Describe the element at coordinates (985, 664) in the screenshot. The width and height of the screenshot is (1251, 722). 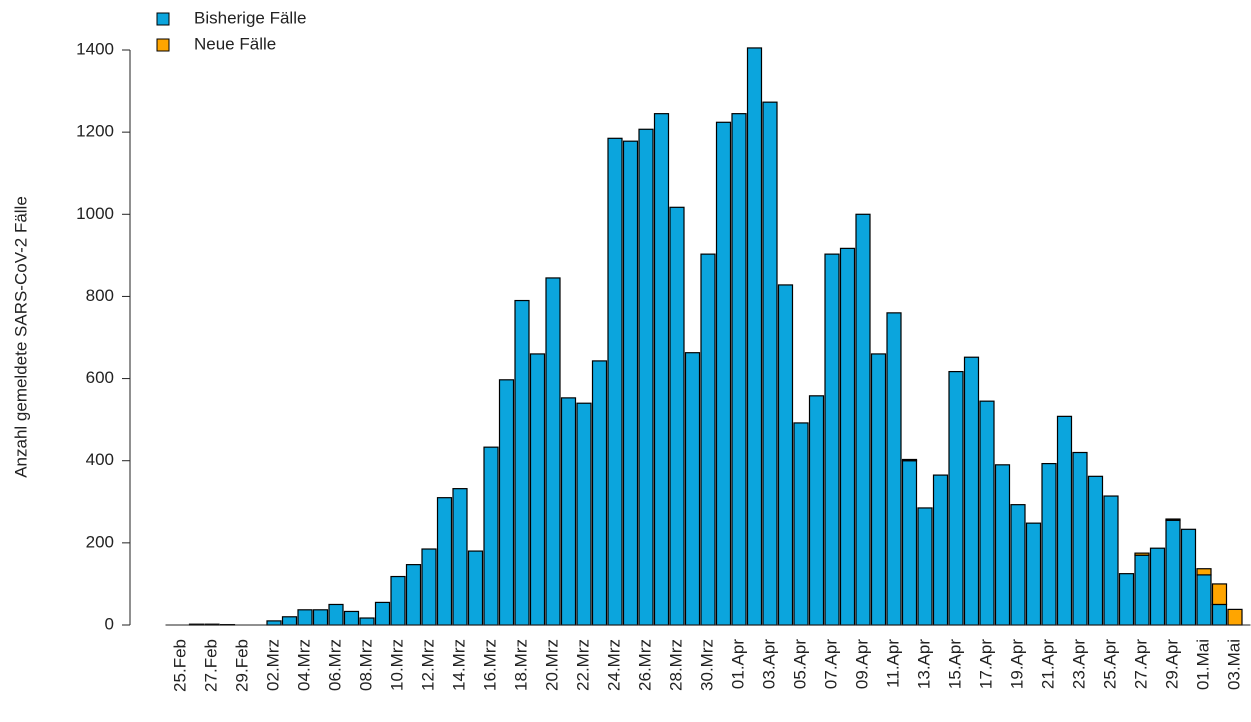
I see `x-tick-label: 17.Apr` at that location.